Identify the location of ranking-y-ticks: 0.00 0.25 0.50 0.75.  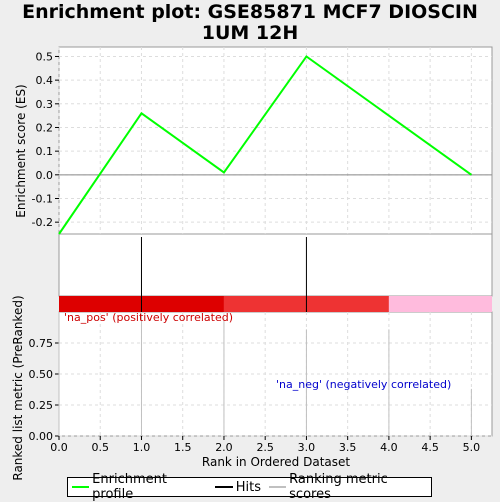
(44, 390).